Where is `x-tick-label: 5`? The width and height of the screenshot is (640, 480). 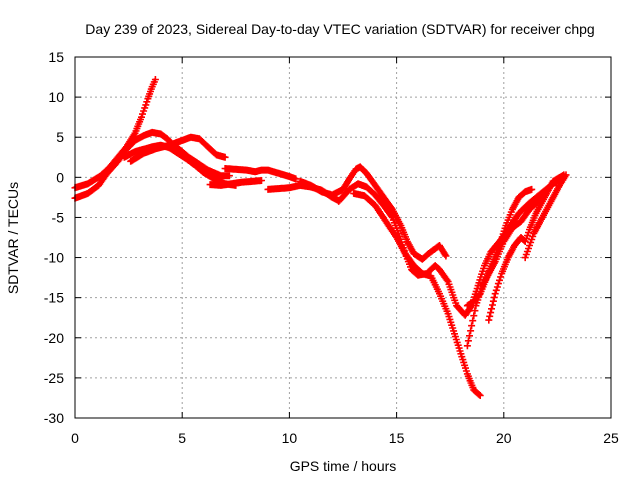
x-tick-label: 5 is located at coordinates (182, 438).